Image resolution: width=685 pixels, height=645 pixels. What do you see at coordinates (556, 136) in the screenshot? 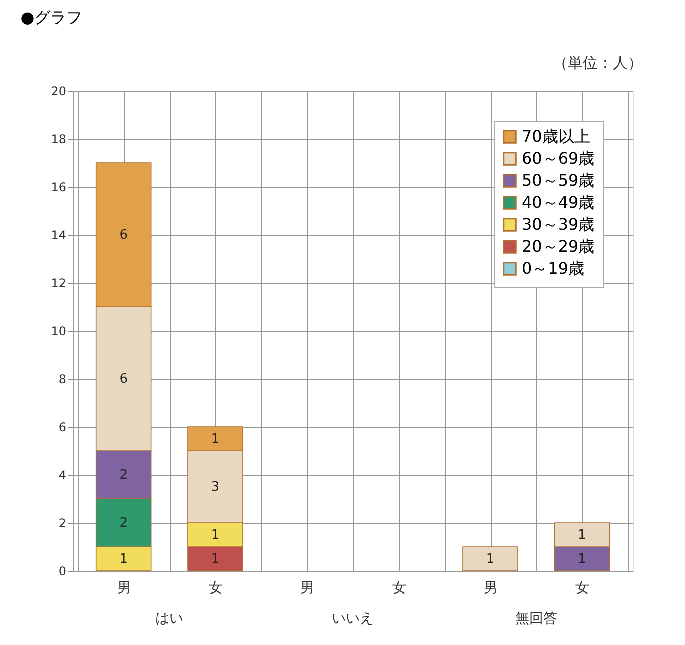
I see `legend-label: 70歳以上` at bounding box center [556, 136].